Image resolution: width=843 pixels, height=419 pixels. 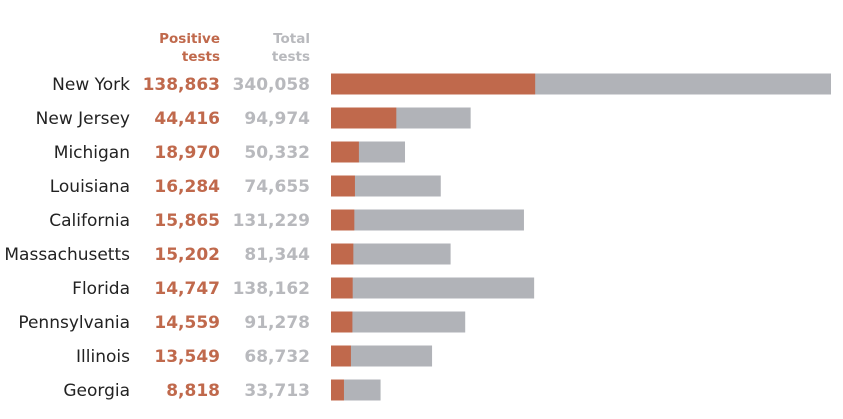 What do you see at coordinates (96, 391) in the screenshot?
I see `state-label: Georgia` at bounding box center [96, 391].